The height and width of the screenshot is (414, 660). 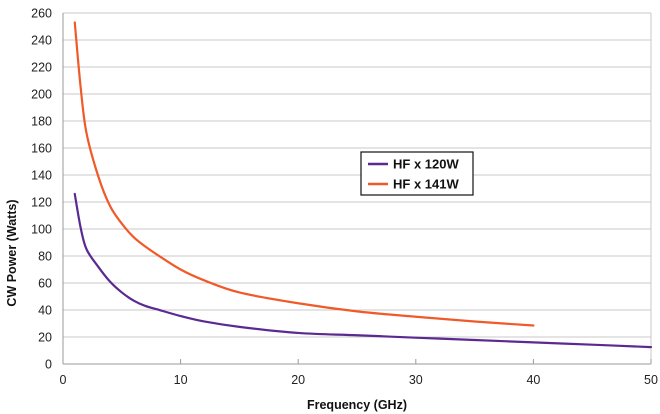 I want to click on legend-label-series-1: HF x 120W, so click(x=426, y=164).